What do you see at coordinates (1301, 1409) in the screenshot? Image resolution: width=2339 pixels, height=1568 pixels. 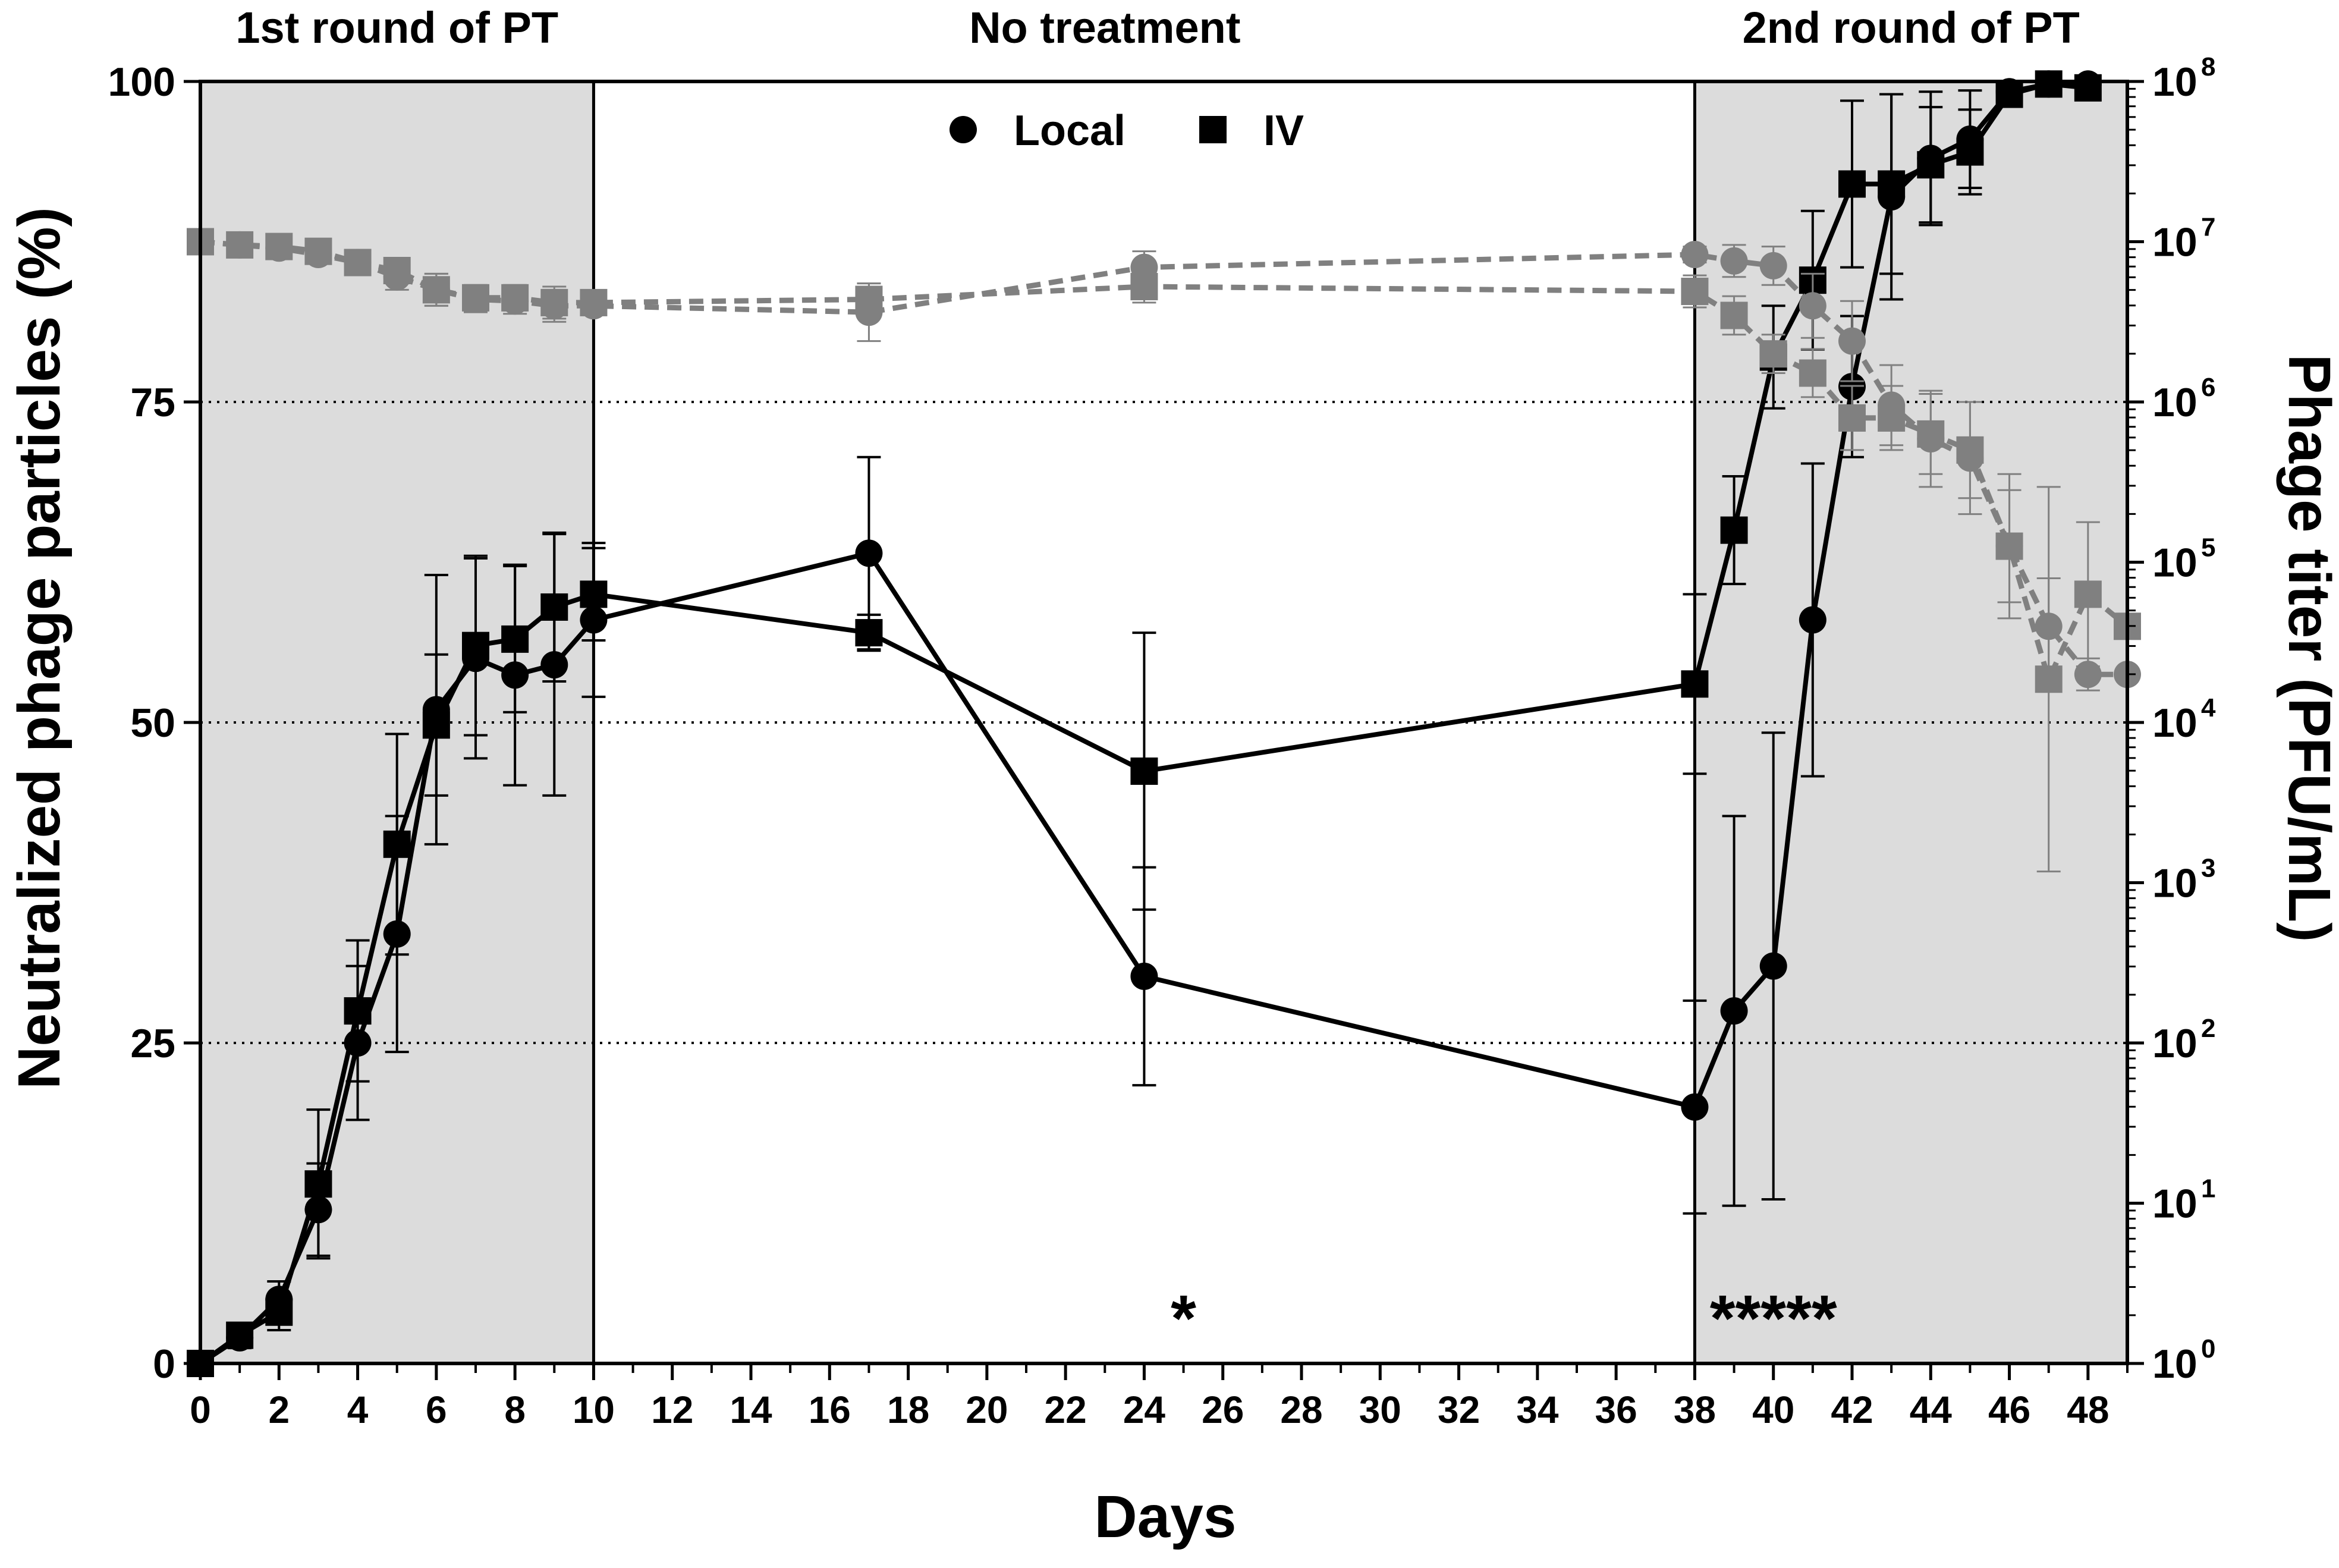 I see `x-tick-label: 28` at bounding box center [1301, 1409].